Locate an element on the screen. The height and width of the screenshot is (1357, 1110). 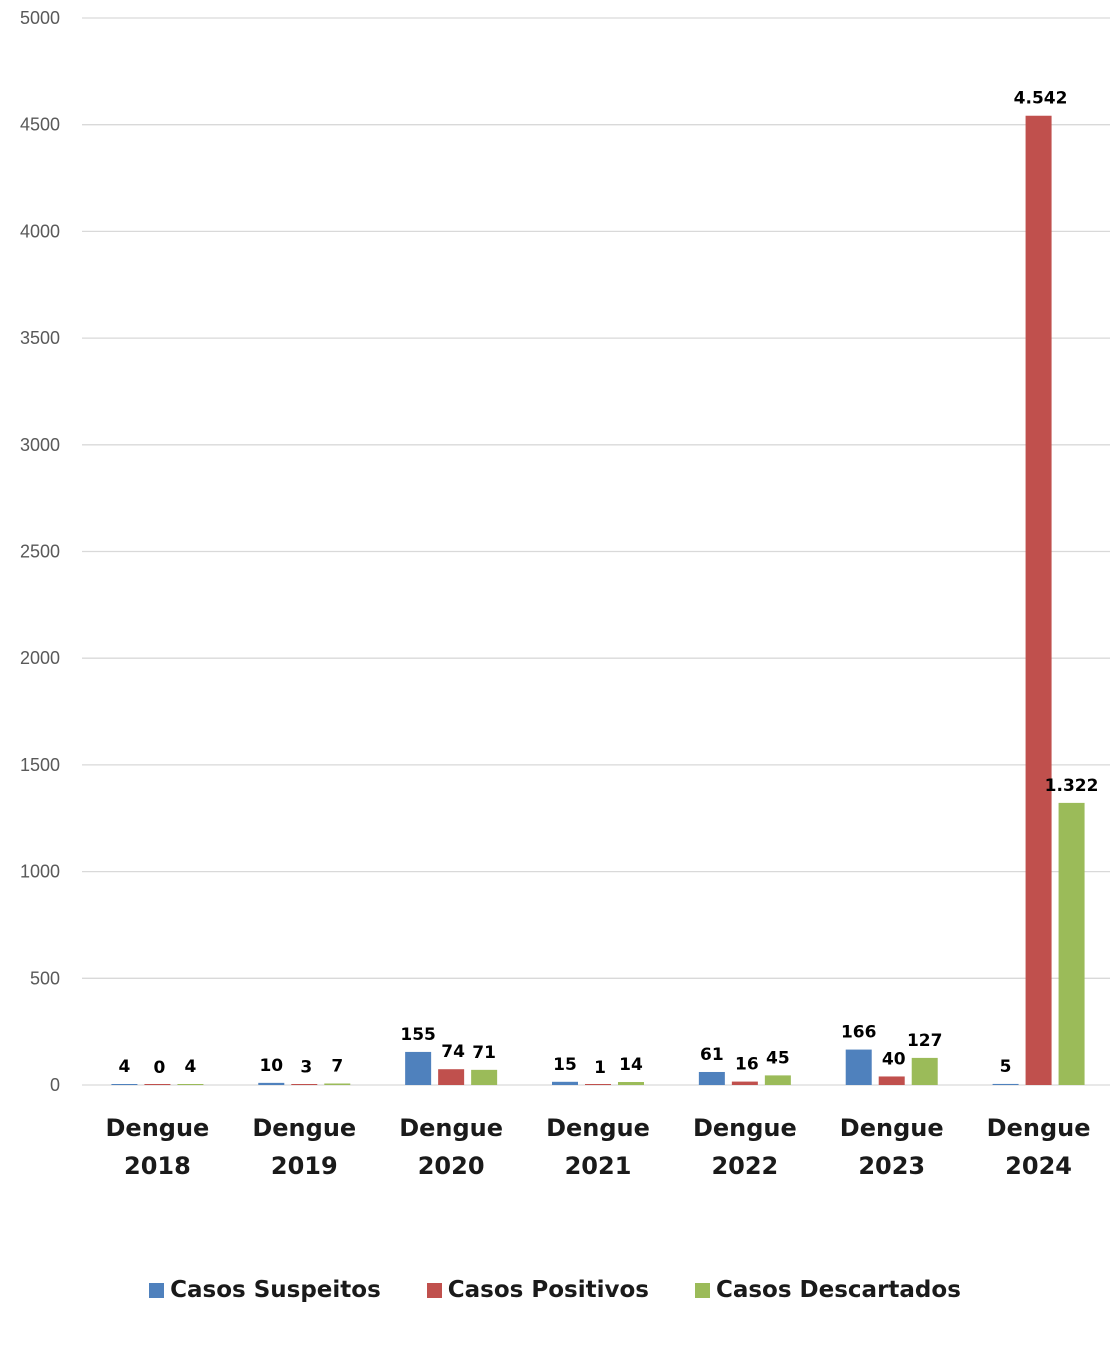
data-label: 14 is located at coordinates (631, 1065).